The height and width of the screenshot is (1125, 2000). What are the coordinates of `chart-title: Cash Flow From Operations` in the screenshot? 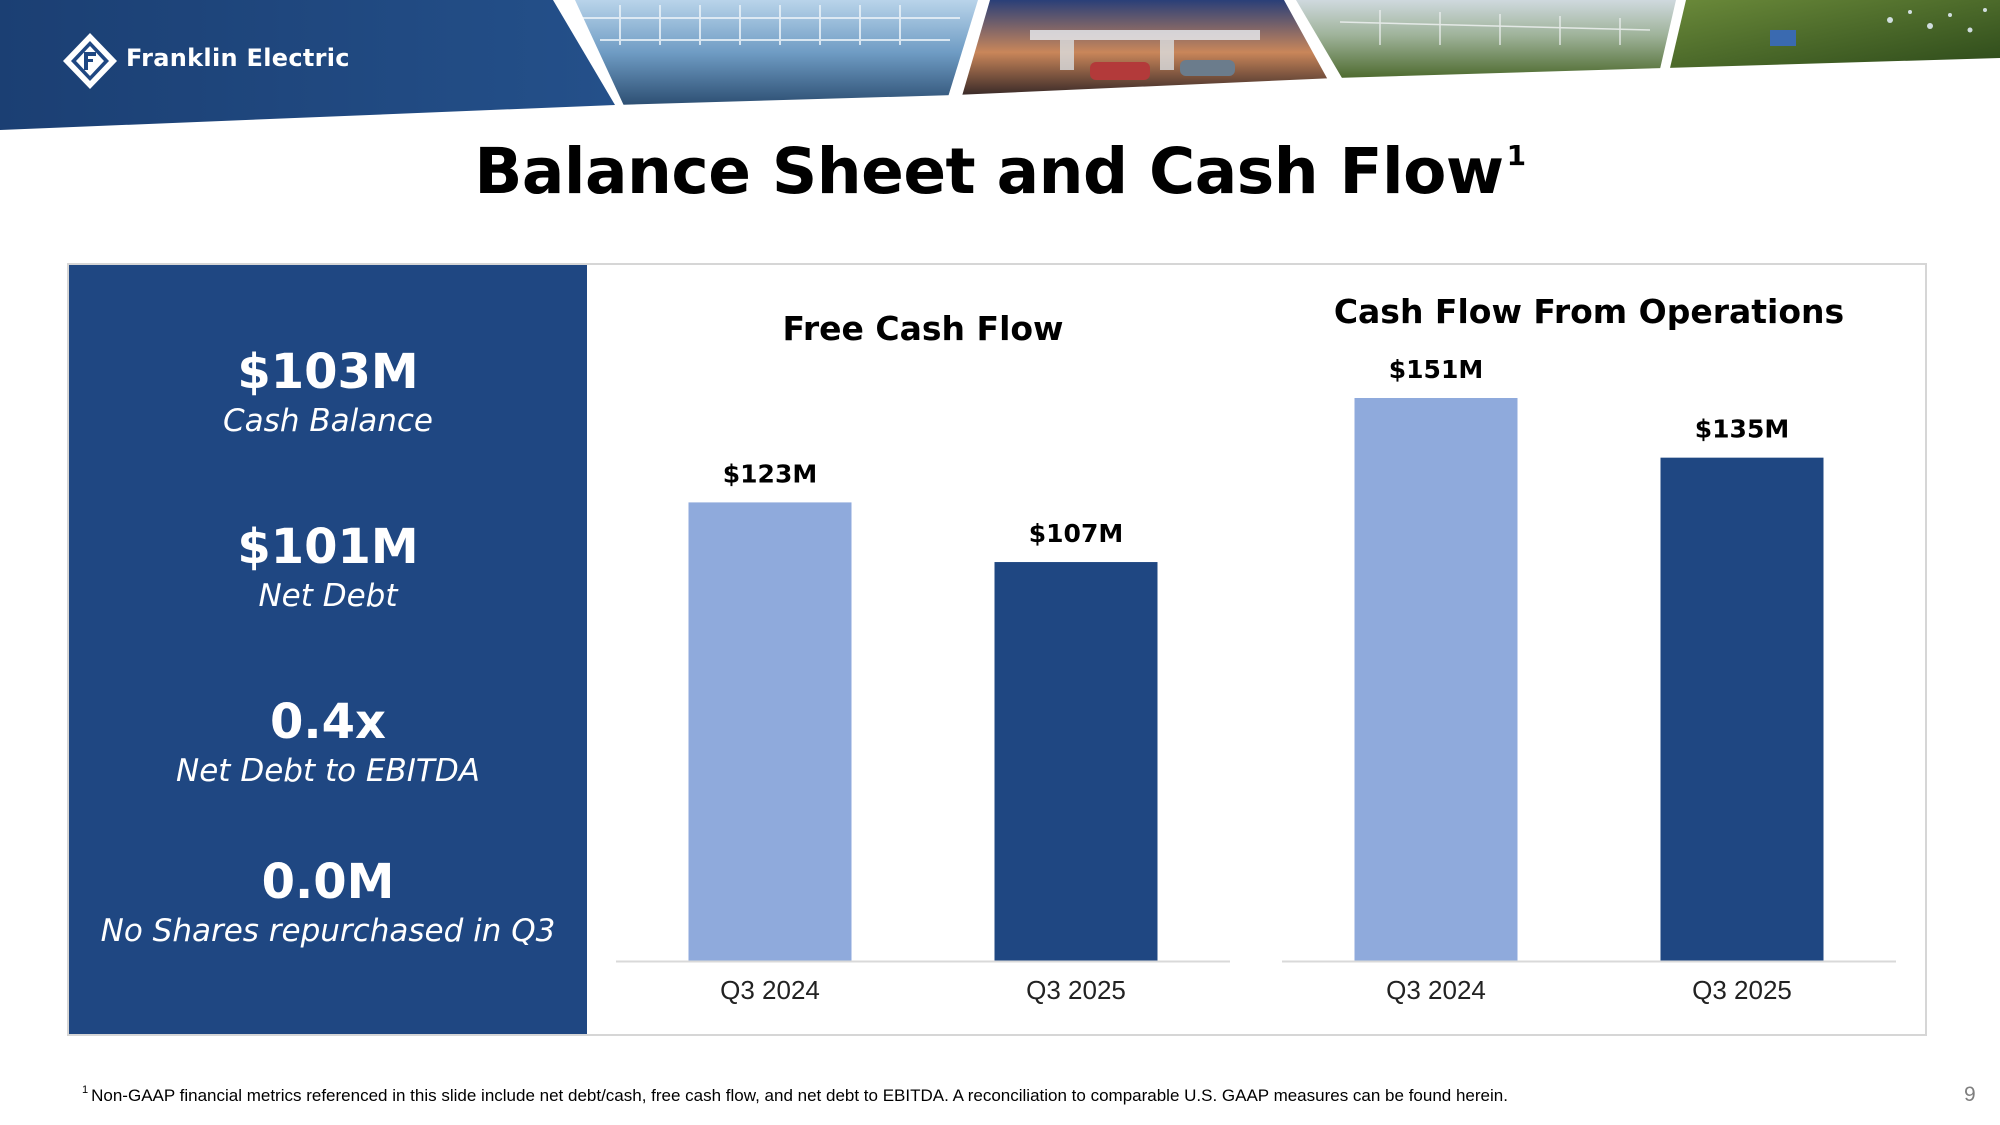 It's located at (1589, 311).